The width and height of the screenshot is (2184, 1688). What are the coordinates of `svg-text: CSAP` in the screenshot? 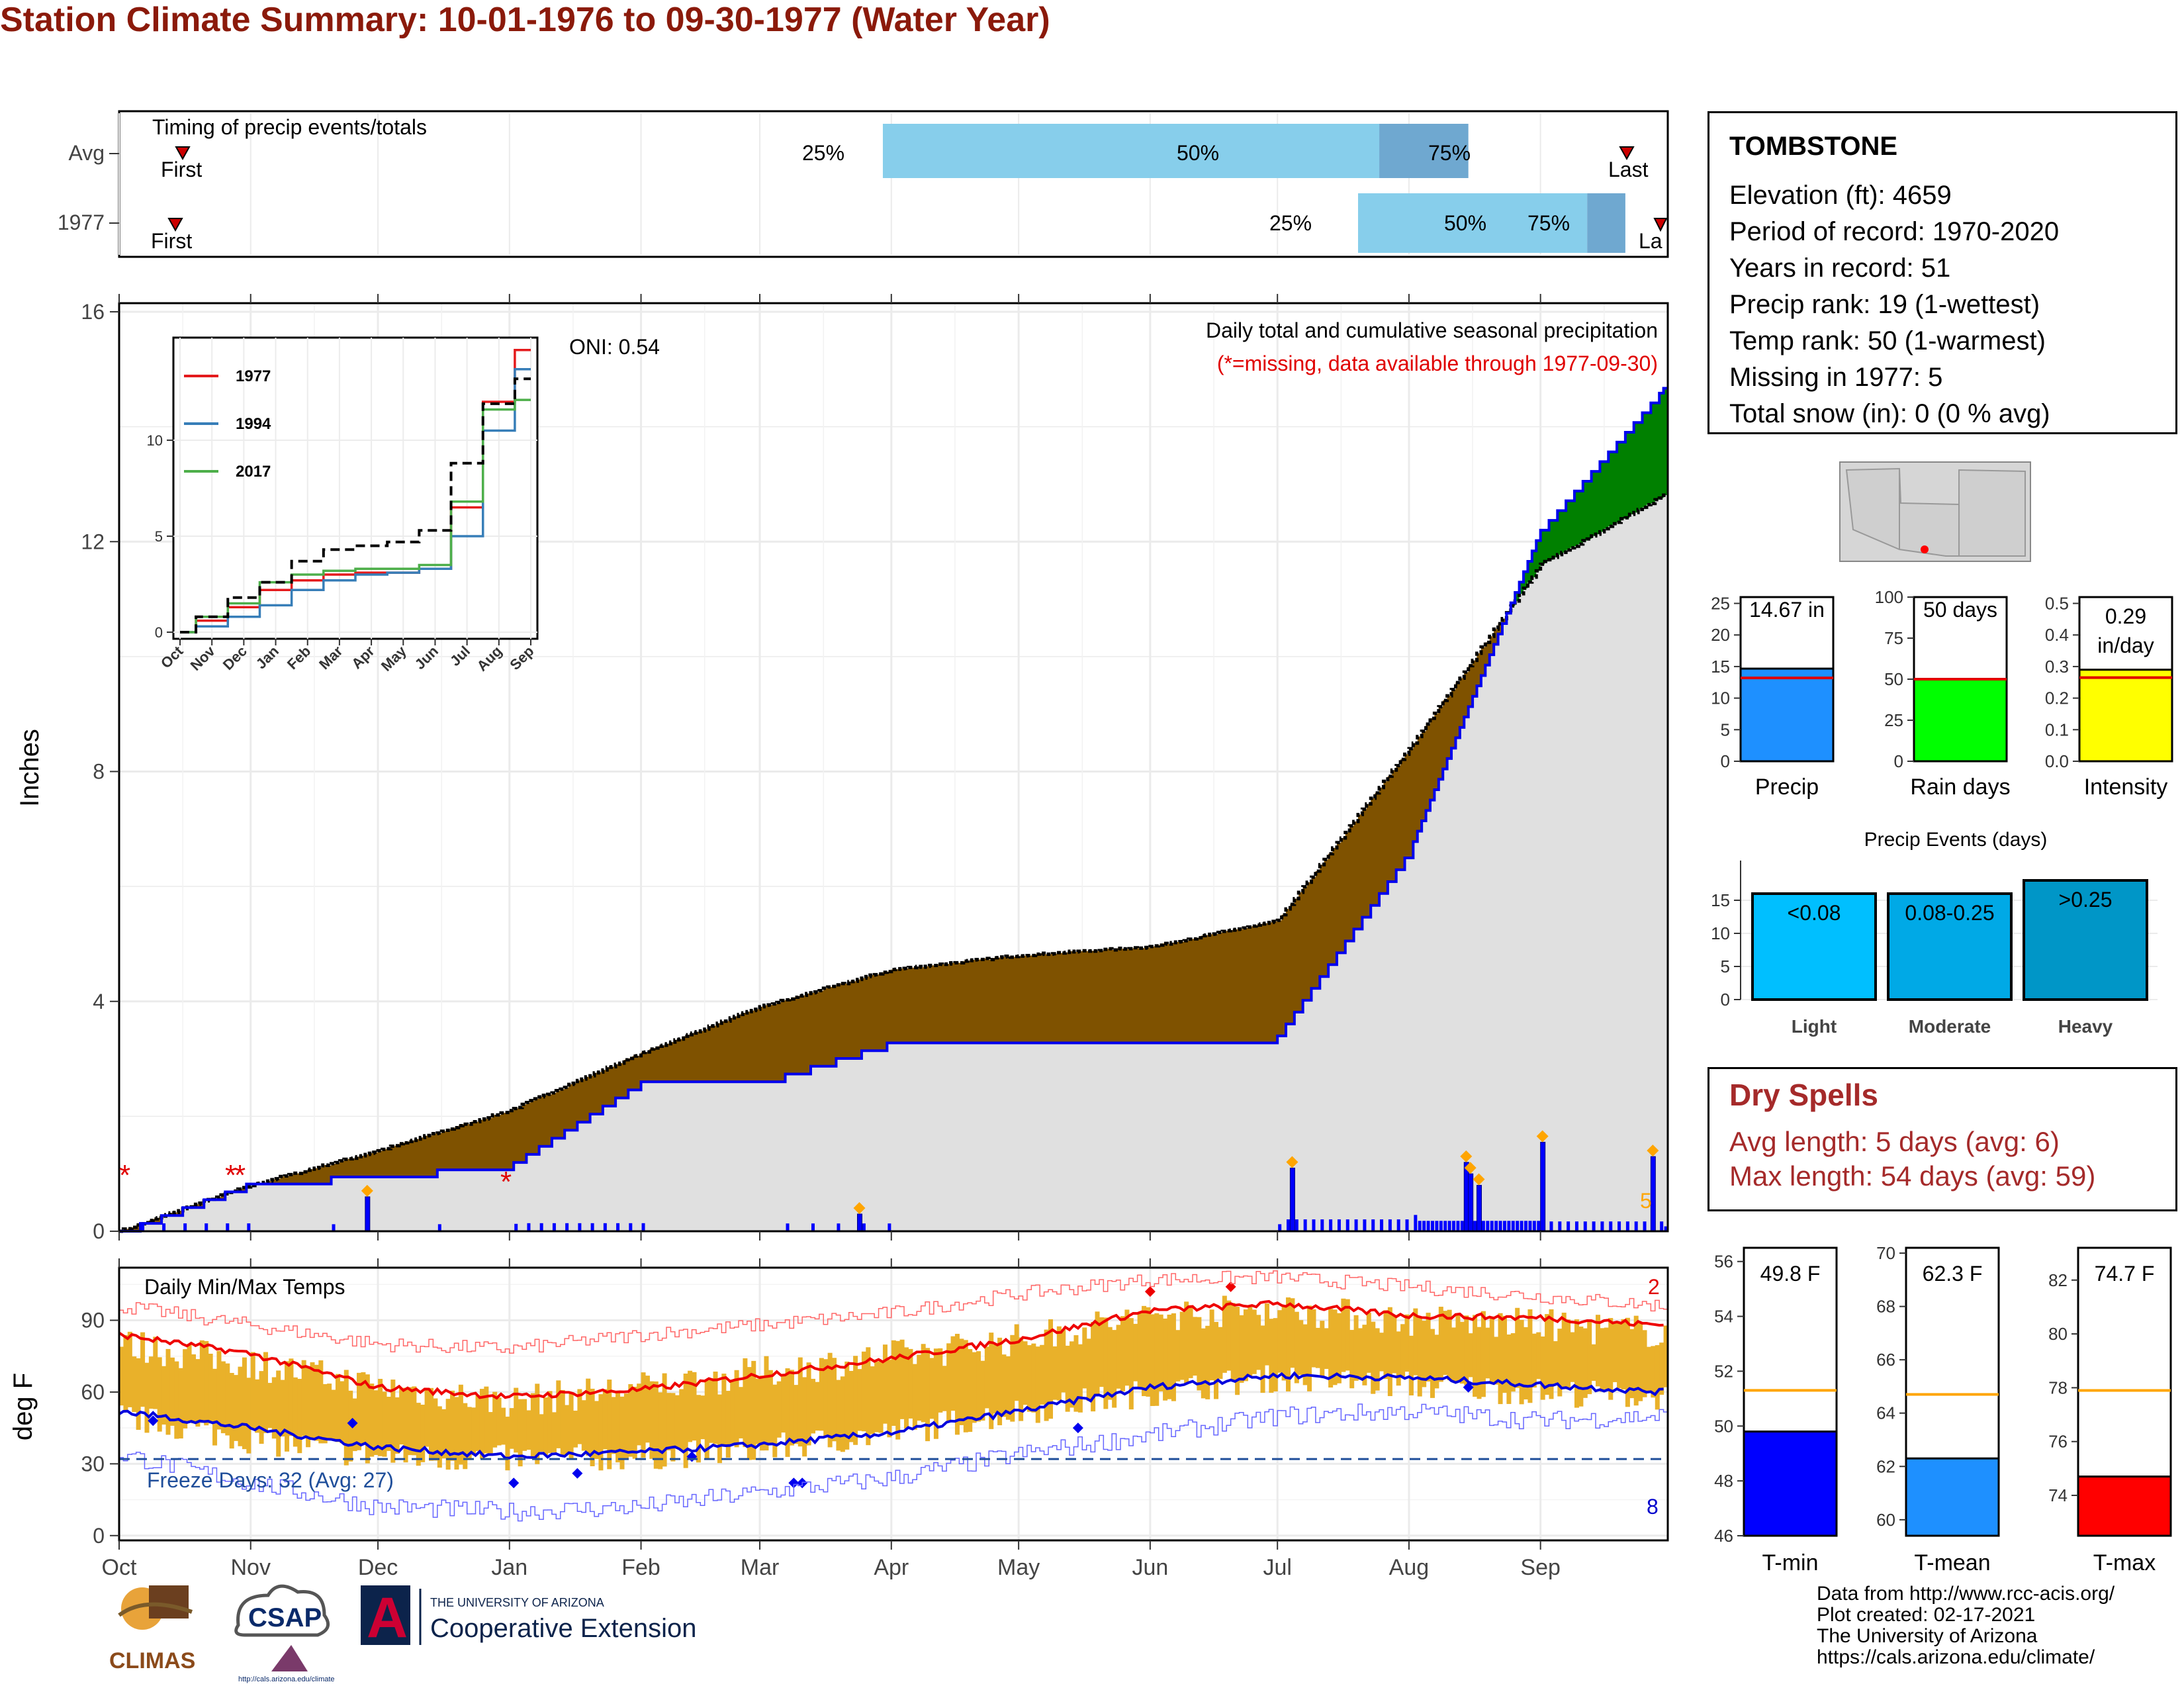 It's located at (285, 1617).